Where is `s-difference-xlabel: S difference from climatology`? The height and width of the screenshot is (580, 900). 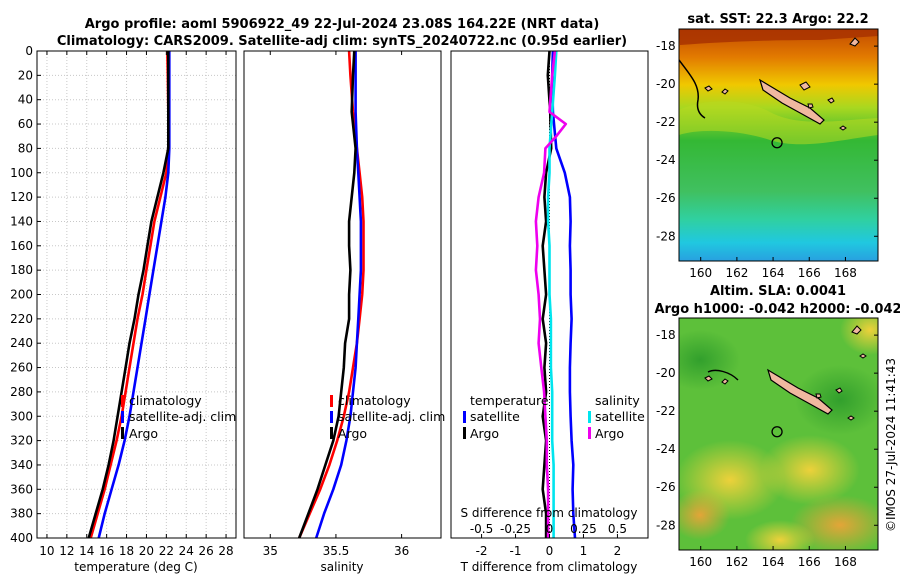
s-difference-xlabel: S difference from climatology is located at coordinates (549, 513).